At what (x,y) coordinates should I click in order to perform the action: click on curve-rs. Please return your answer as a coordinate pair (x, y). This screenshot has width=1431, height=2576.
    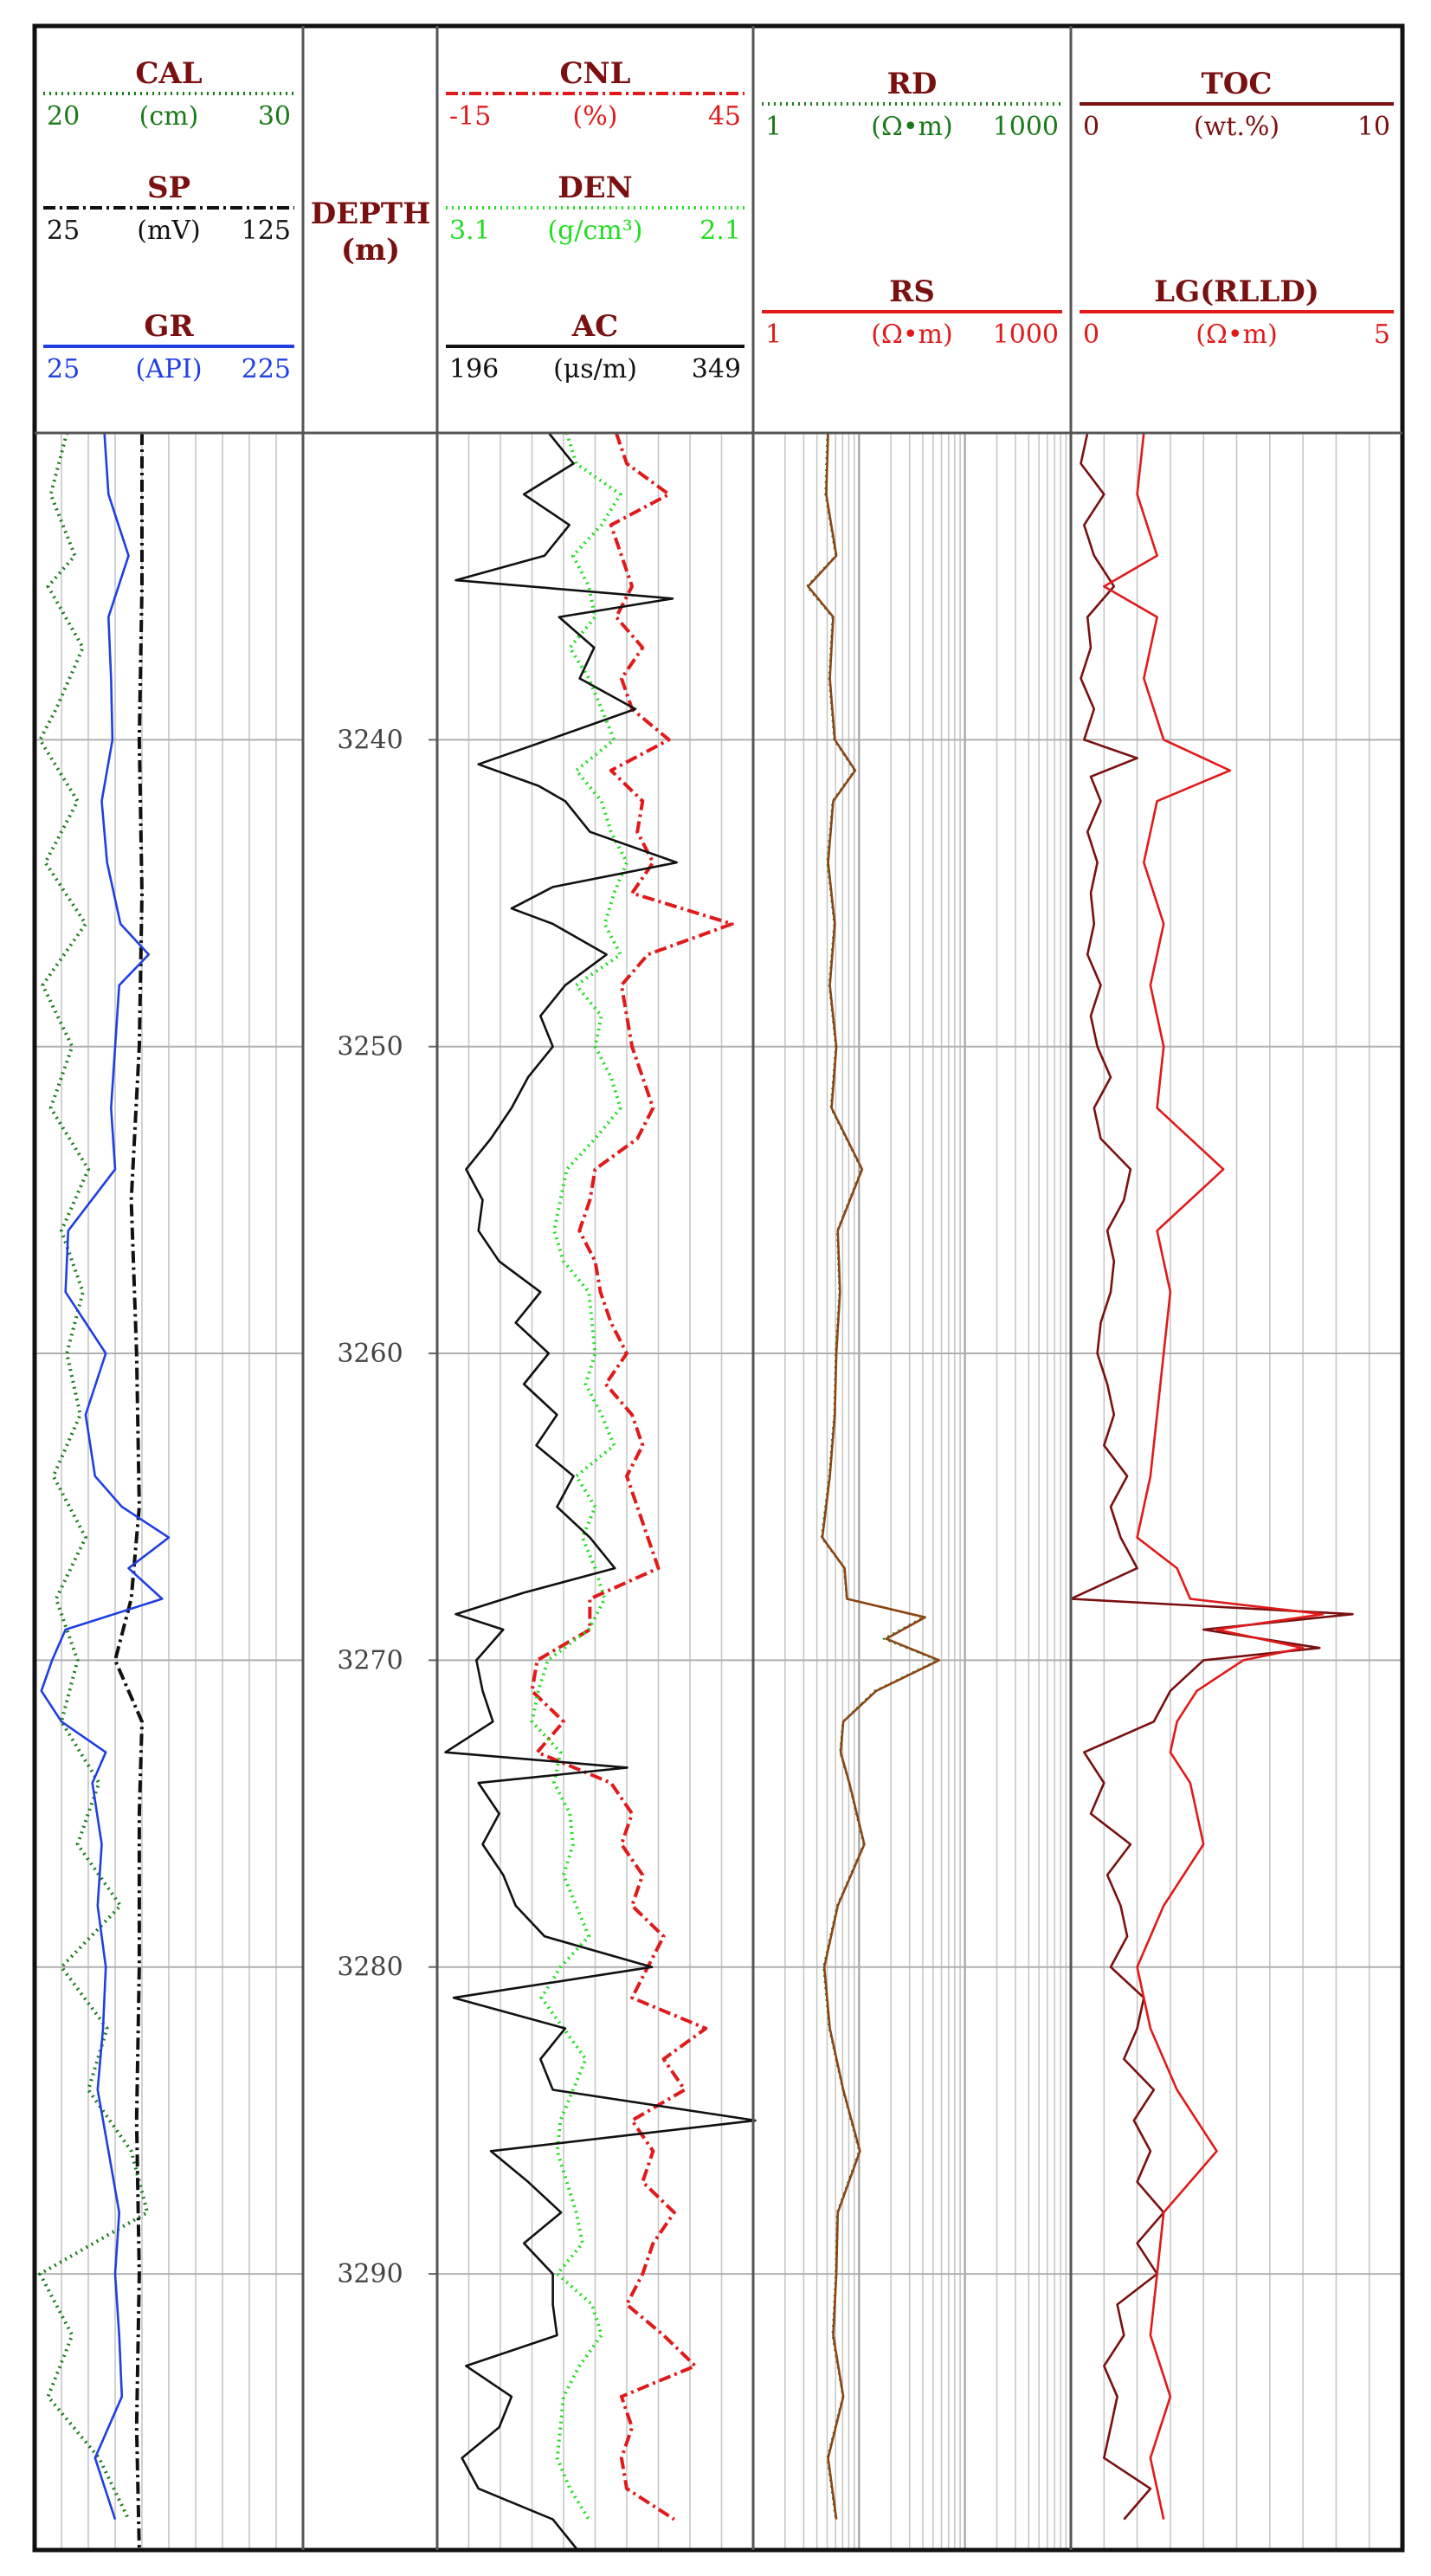
    Looking at the image, I should click on (874, 1476).